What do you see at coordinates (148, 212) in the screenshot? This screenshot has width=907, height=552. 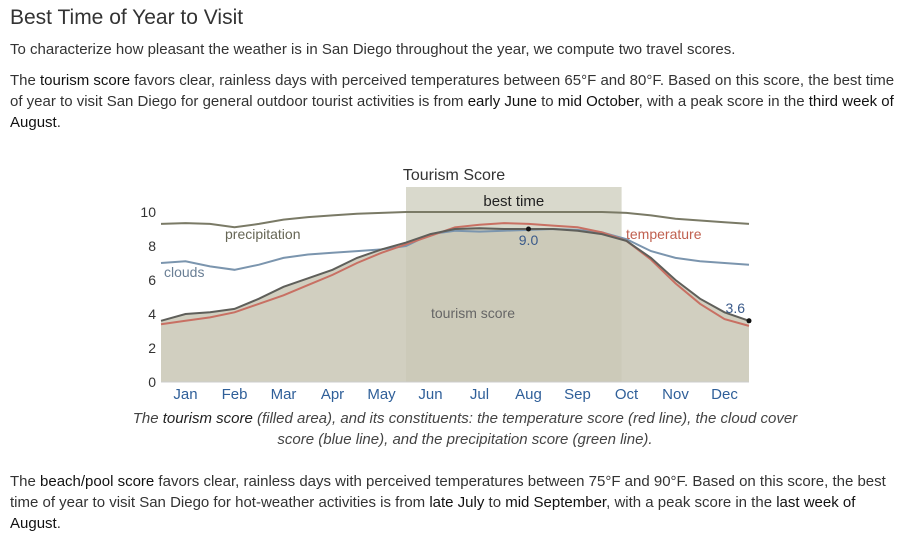 I see `y-tick-label: 10` at bounding box center [148, 212].